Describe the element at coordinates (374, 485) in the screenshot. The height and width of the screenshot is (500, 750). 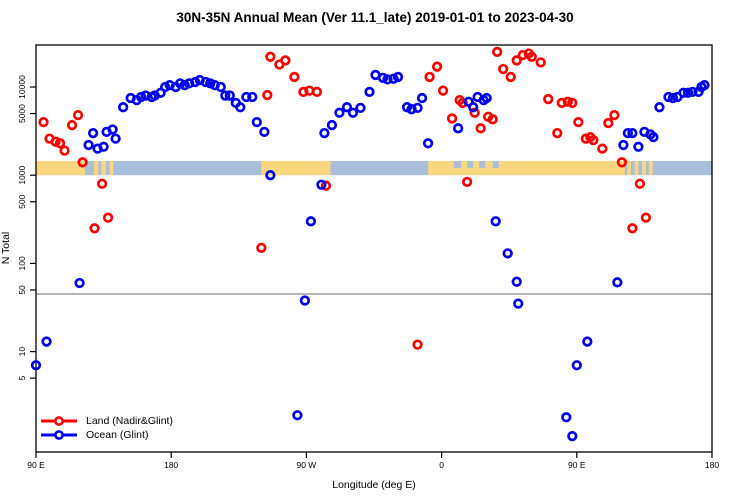
I see `x-axis-title: Longitude (deg E)` at that location.